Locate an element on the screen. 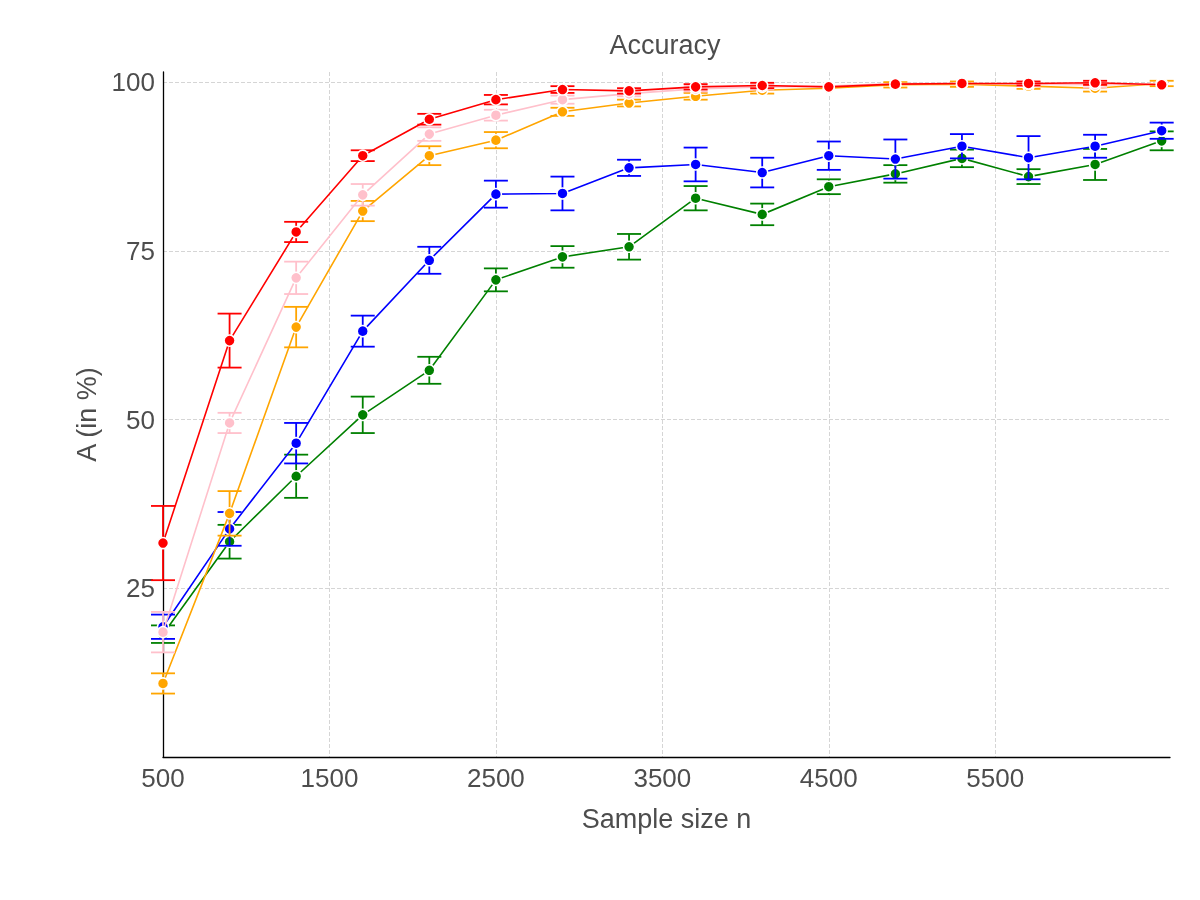 The image size is (1200, 900). y-tick-label: 100 is located at coordinates (133, 82).